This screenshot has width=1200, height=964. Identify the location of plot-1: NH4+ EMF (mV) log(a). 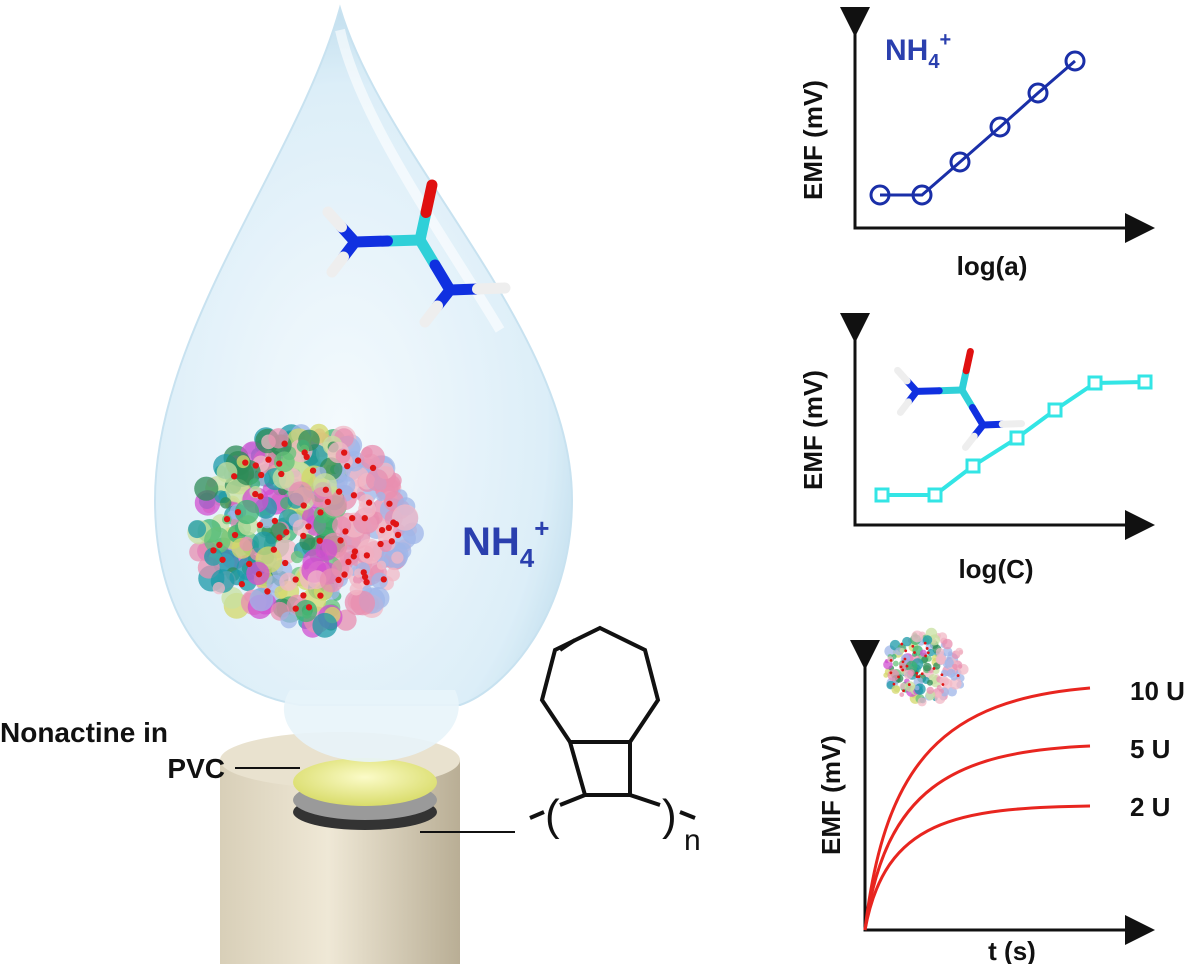
(976, 143).